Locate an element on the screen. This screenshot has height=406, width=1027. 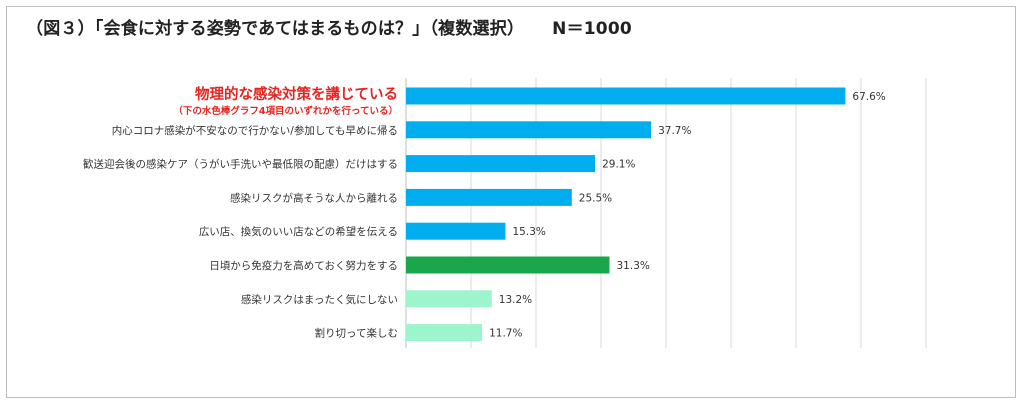
category-note: （下の水色棒グラフ4項目のいずれかを行っている） is located at coordinates (285, 111).